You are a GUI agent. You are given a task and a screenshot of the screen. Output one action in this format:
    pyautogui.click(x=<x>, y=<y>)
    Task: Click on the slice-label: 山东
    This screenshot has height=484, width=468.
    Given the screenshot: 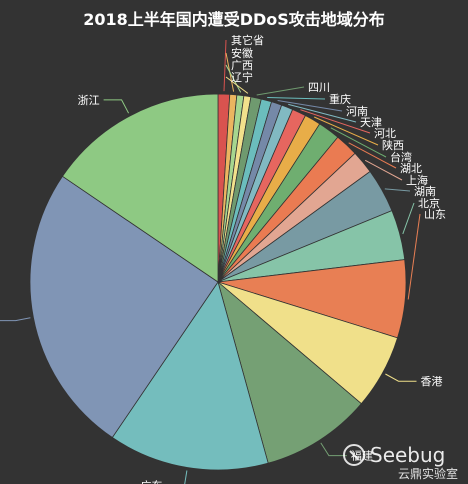 What is the action you would take?
    pyautogui.click(x=435, y=214)
    